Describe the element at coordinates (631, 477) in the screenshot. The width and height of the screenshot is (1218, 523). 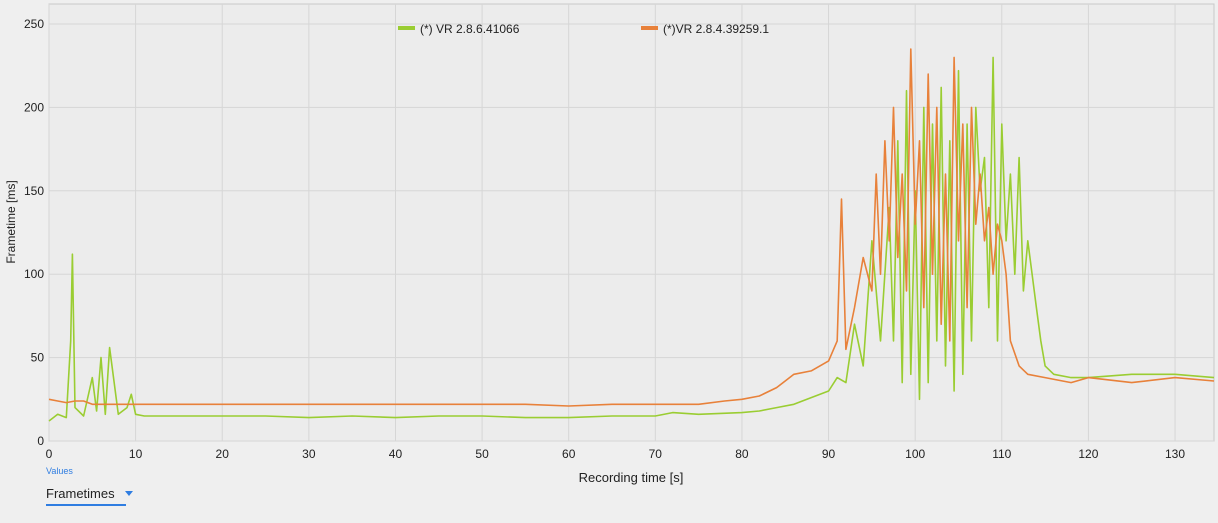
I see `x-axis-label: Recording time [s]` at that location.